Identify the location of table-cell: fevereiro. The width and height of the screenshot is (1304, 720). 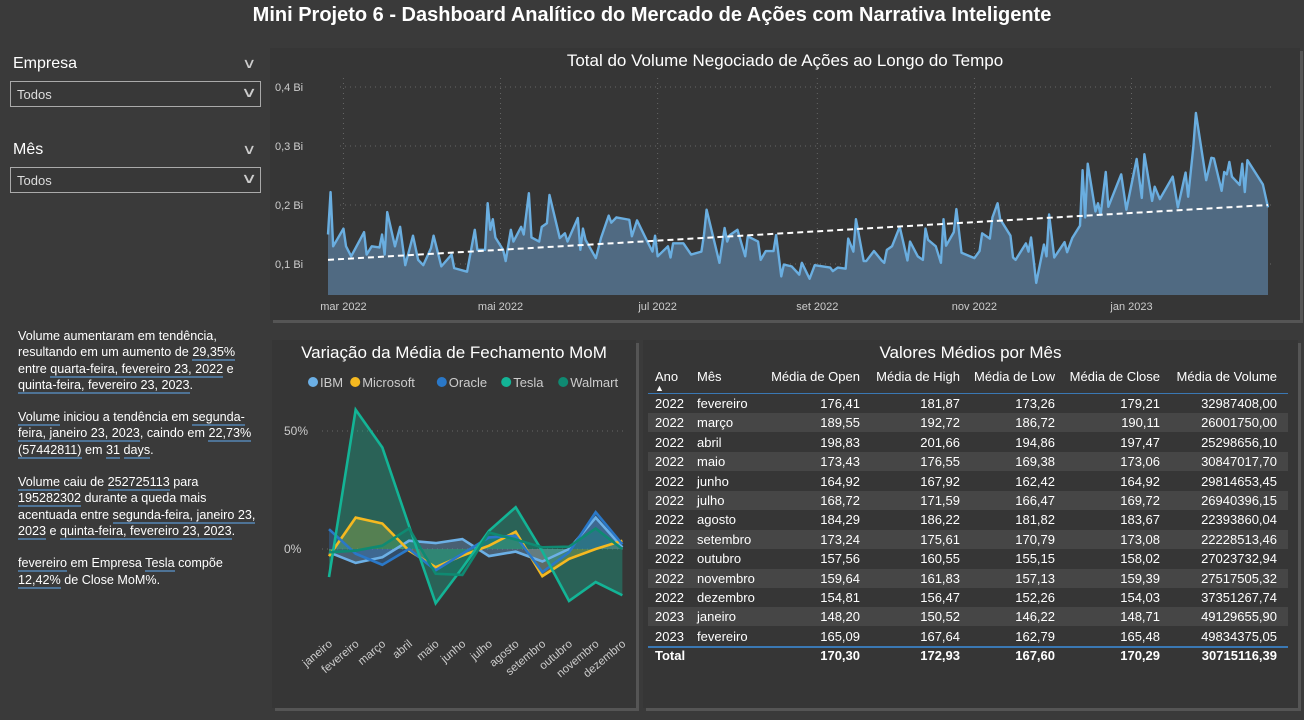
(722, 403).